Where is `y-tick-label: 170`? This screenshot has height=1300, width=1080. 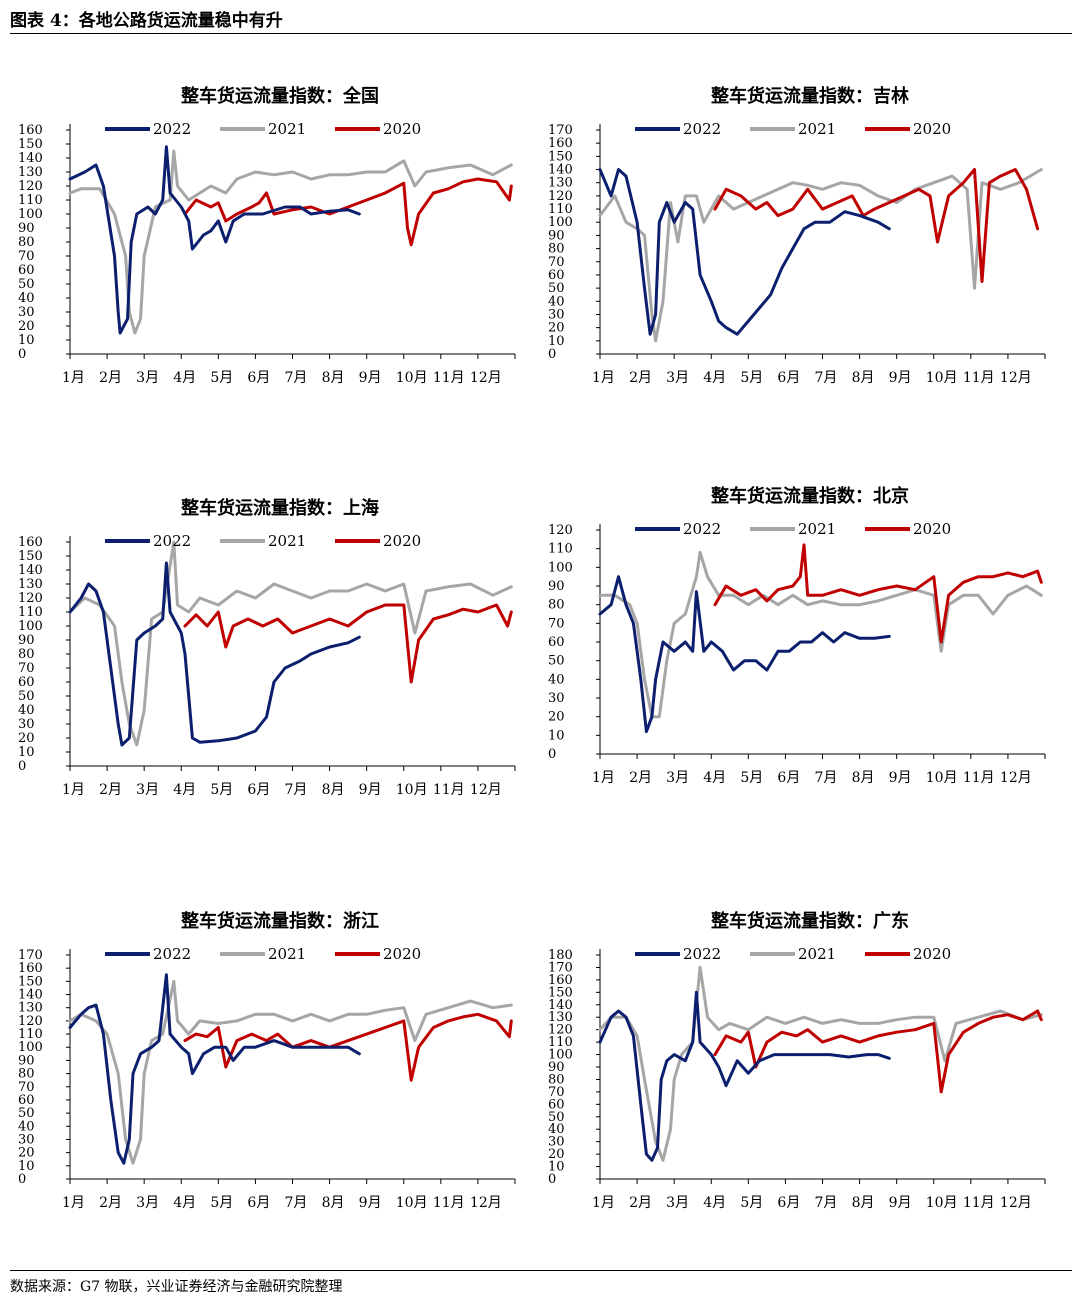 y-tick-label: 170 is located at coordinates (560, 130).